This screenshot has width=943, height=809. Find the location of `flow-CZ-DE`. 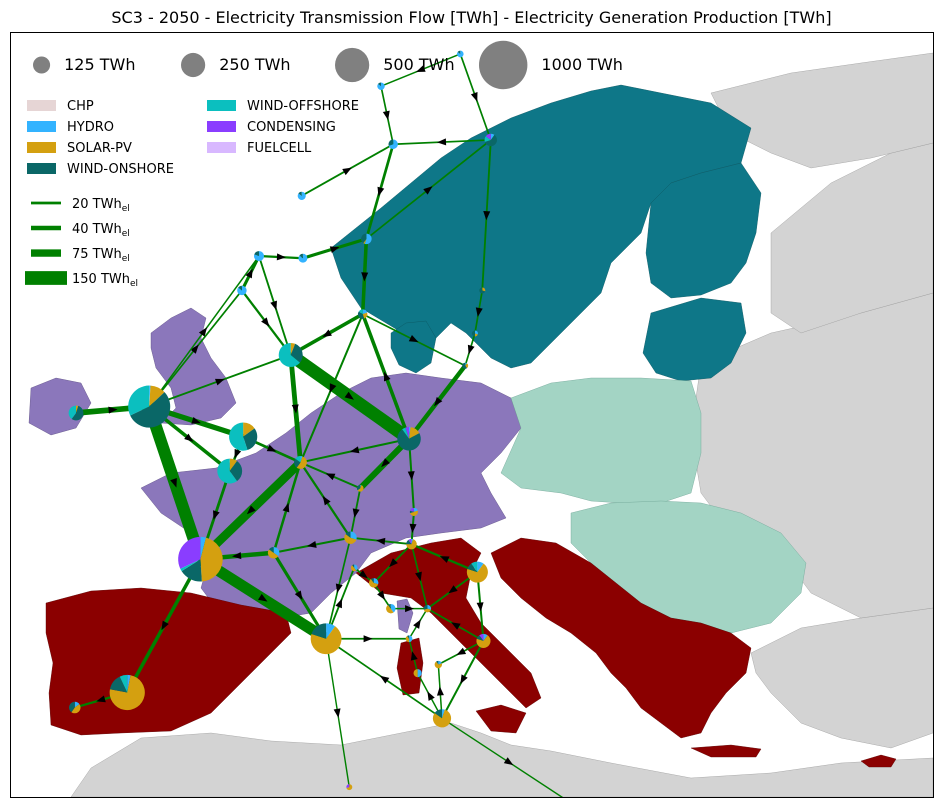

flow-CZ-DE is located at coordinates (330, 475).